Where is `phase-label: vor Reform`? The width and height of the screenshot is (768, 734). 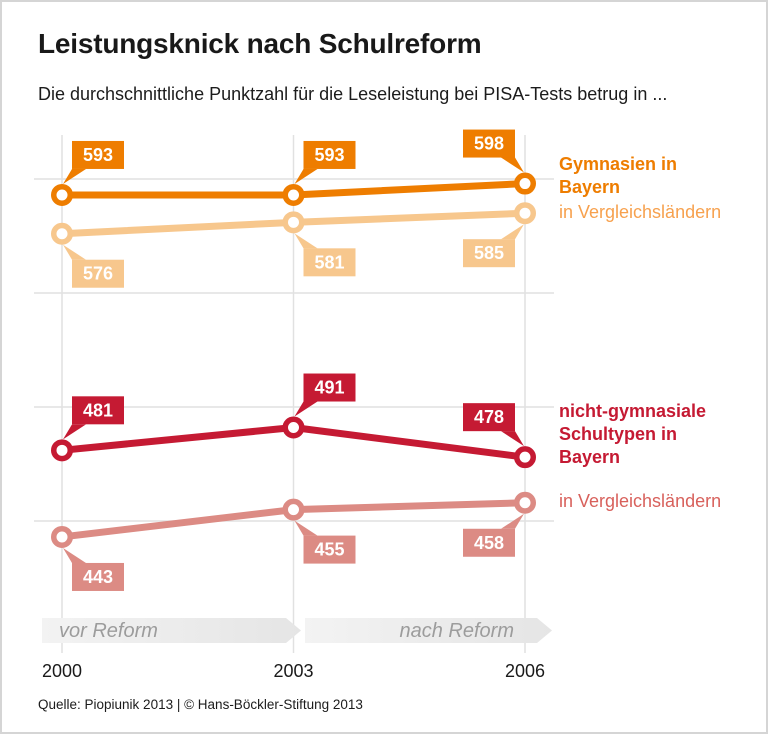
phase-label: vor Reform is located at coordinates (108, 631).